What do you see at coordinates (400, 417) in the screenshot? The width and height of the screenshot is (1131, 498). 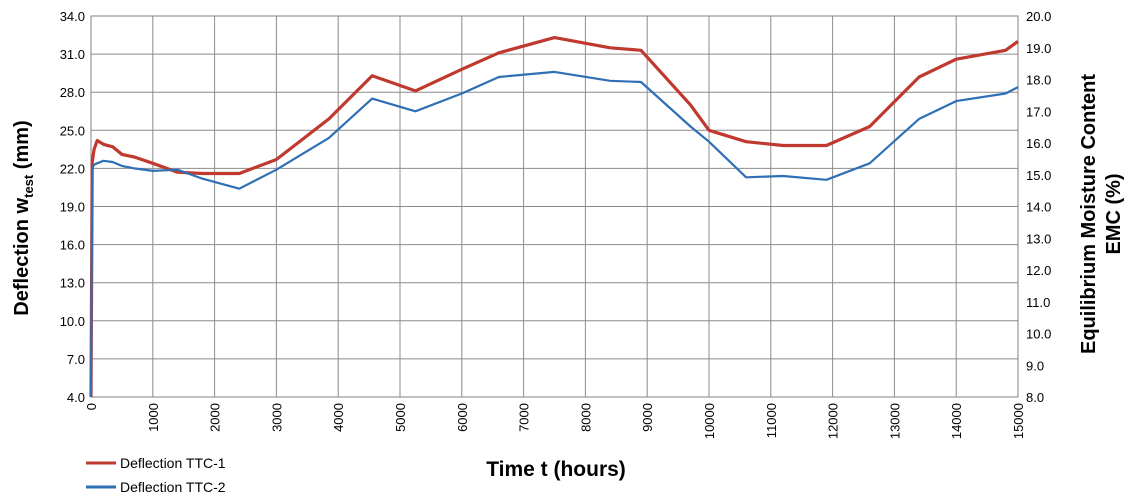 I see `x-tick-label: 5000` at bounding box center [400, 417].